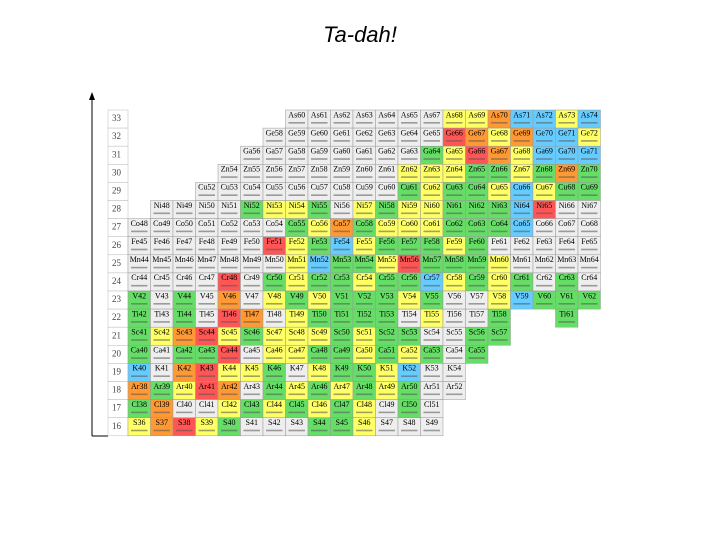 The height and width of the screenshot is (540, 720). What do you see at coordinates (431, 313) in the screenshot?
I see `nuclide-label: Ti55` at bounding box center [431, 313].